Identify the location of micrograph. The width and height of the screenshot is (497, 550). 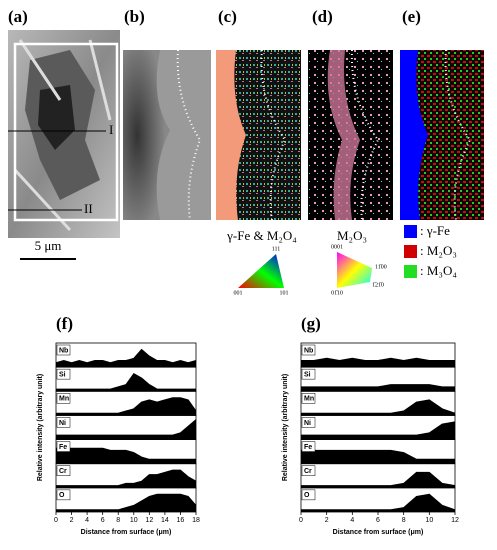
(167, 135).